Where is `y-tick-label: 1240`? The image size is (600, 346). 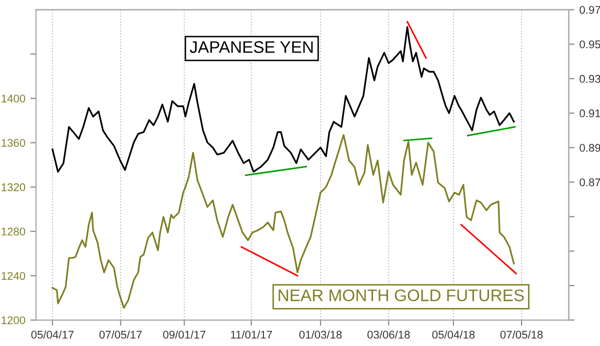 y-tick-label: 1240 is located at coordinates (14, 276).